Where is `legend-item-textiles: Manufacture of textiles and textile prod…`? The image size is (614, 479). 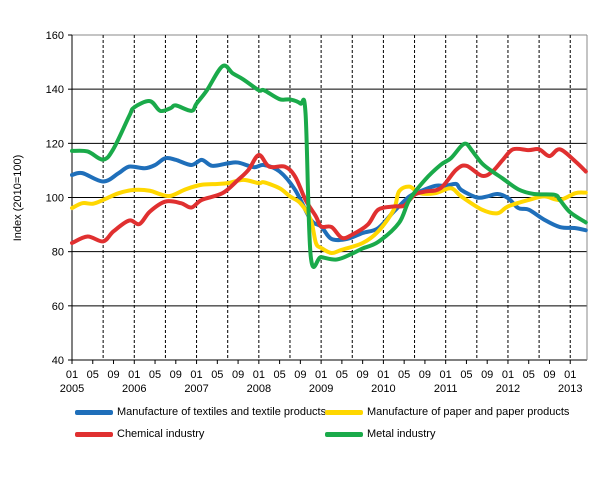 legend-item-textiles: Manufacture of textiles and textile prod… is located at coordinates (200, 412).